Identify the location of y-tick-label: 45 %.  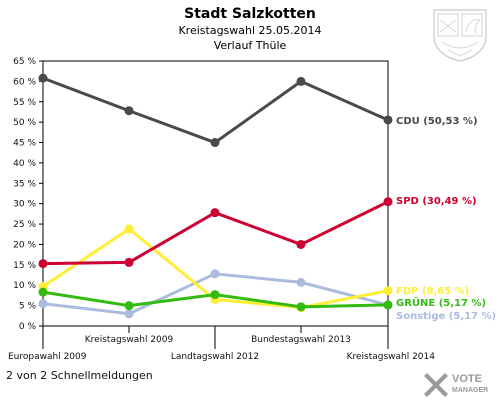
(24, 144).